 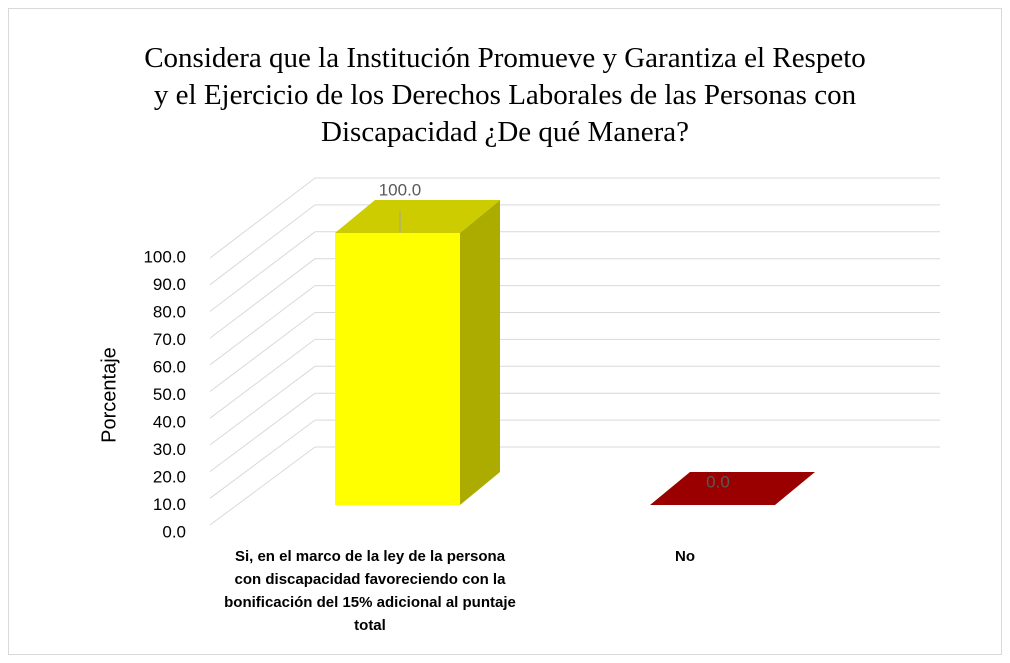 What do you see at coordinates (174, 531) in the screenshot?
I see `y-tick-label: 0.0` at bounding box center [174, 531].